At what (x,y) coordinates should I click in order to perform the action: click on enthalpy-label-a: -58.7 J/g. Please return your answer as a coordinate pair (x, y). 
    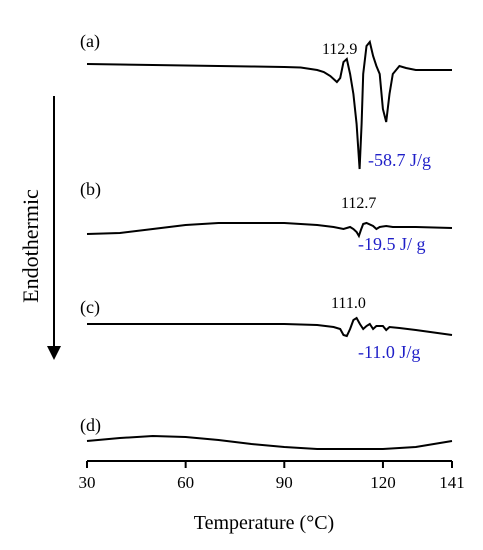
    Looking at the image, I should click on (399, 160).